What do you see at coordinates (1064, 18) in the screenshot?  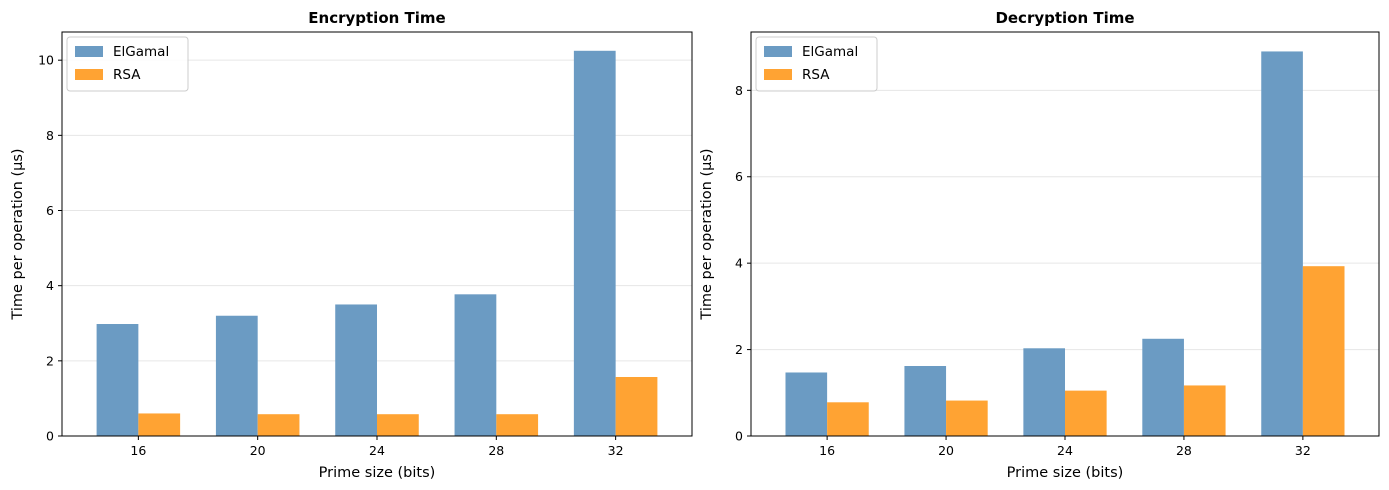 I see `chart-title: Decryption Time` at bounding box center [1064, 18].